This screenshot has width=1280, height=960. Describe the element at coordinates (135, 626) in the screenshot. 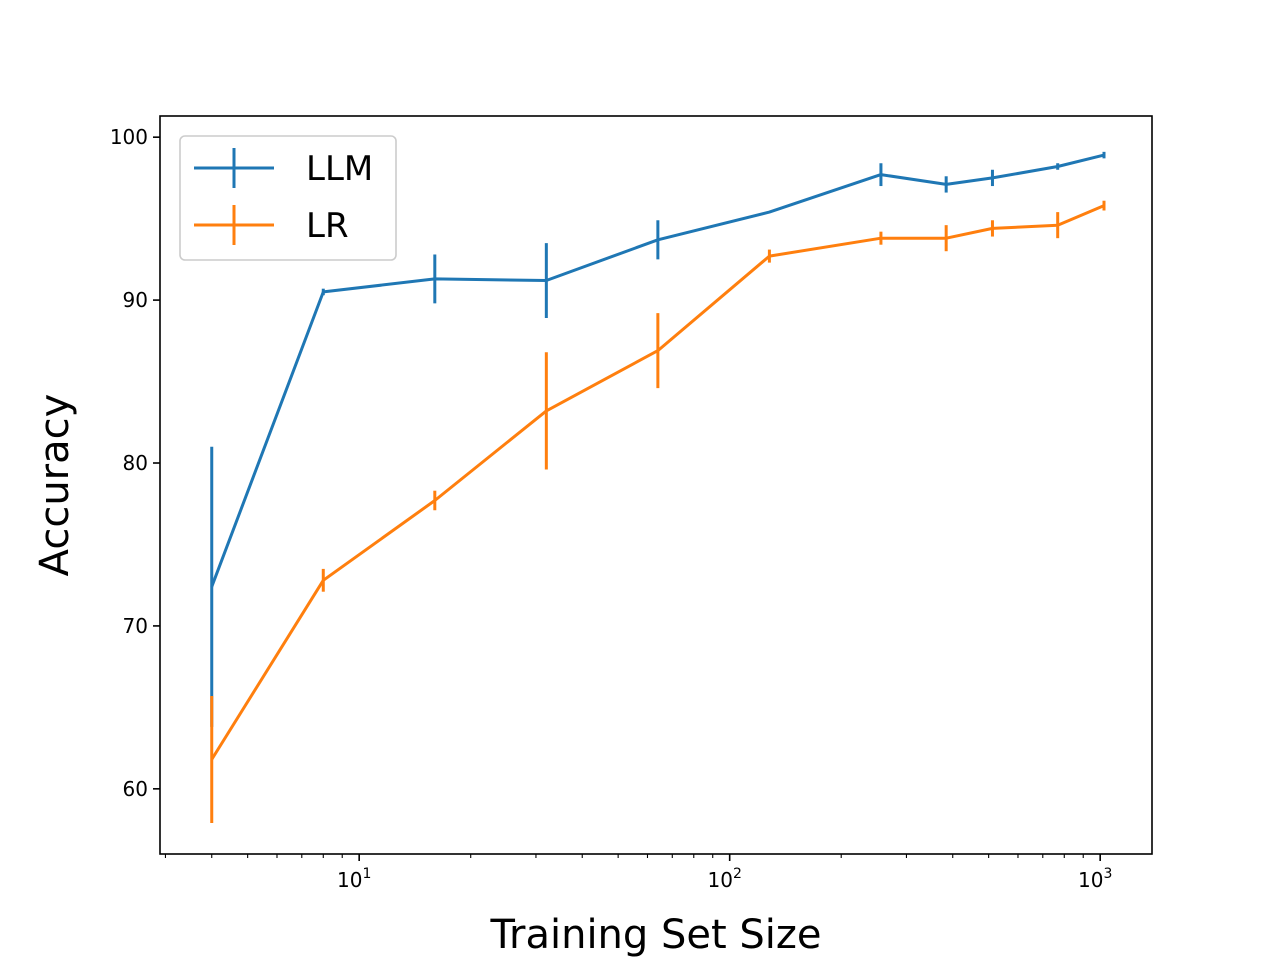

I see `y-tick-label: 70` at that location.